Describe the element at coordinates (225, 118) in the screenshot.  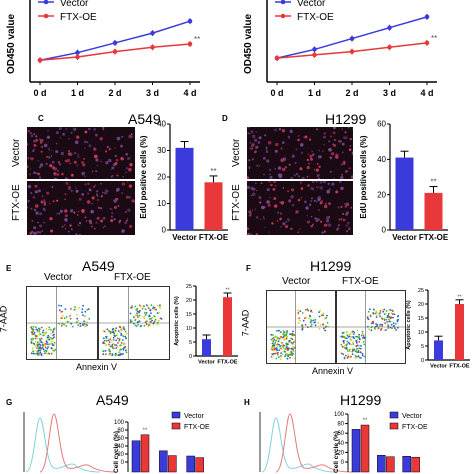
I see `panel-letter-d: D` at that location.